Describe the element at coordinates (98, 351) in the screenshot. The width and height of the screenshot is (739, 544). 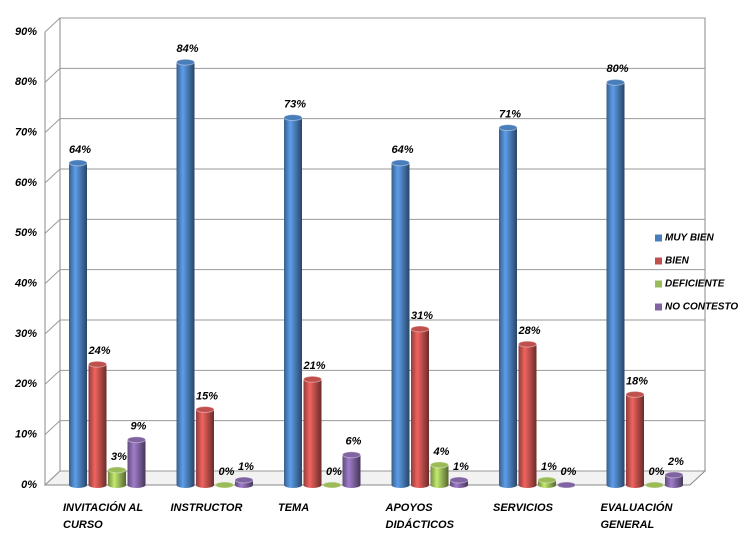
I see `value-label: 24%` at that location.